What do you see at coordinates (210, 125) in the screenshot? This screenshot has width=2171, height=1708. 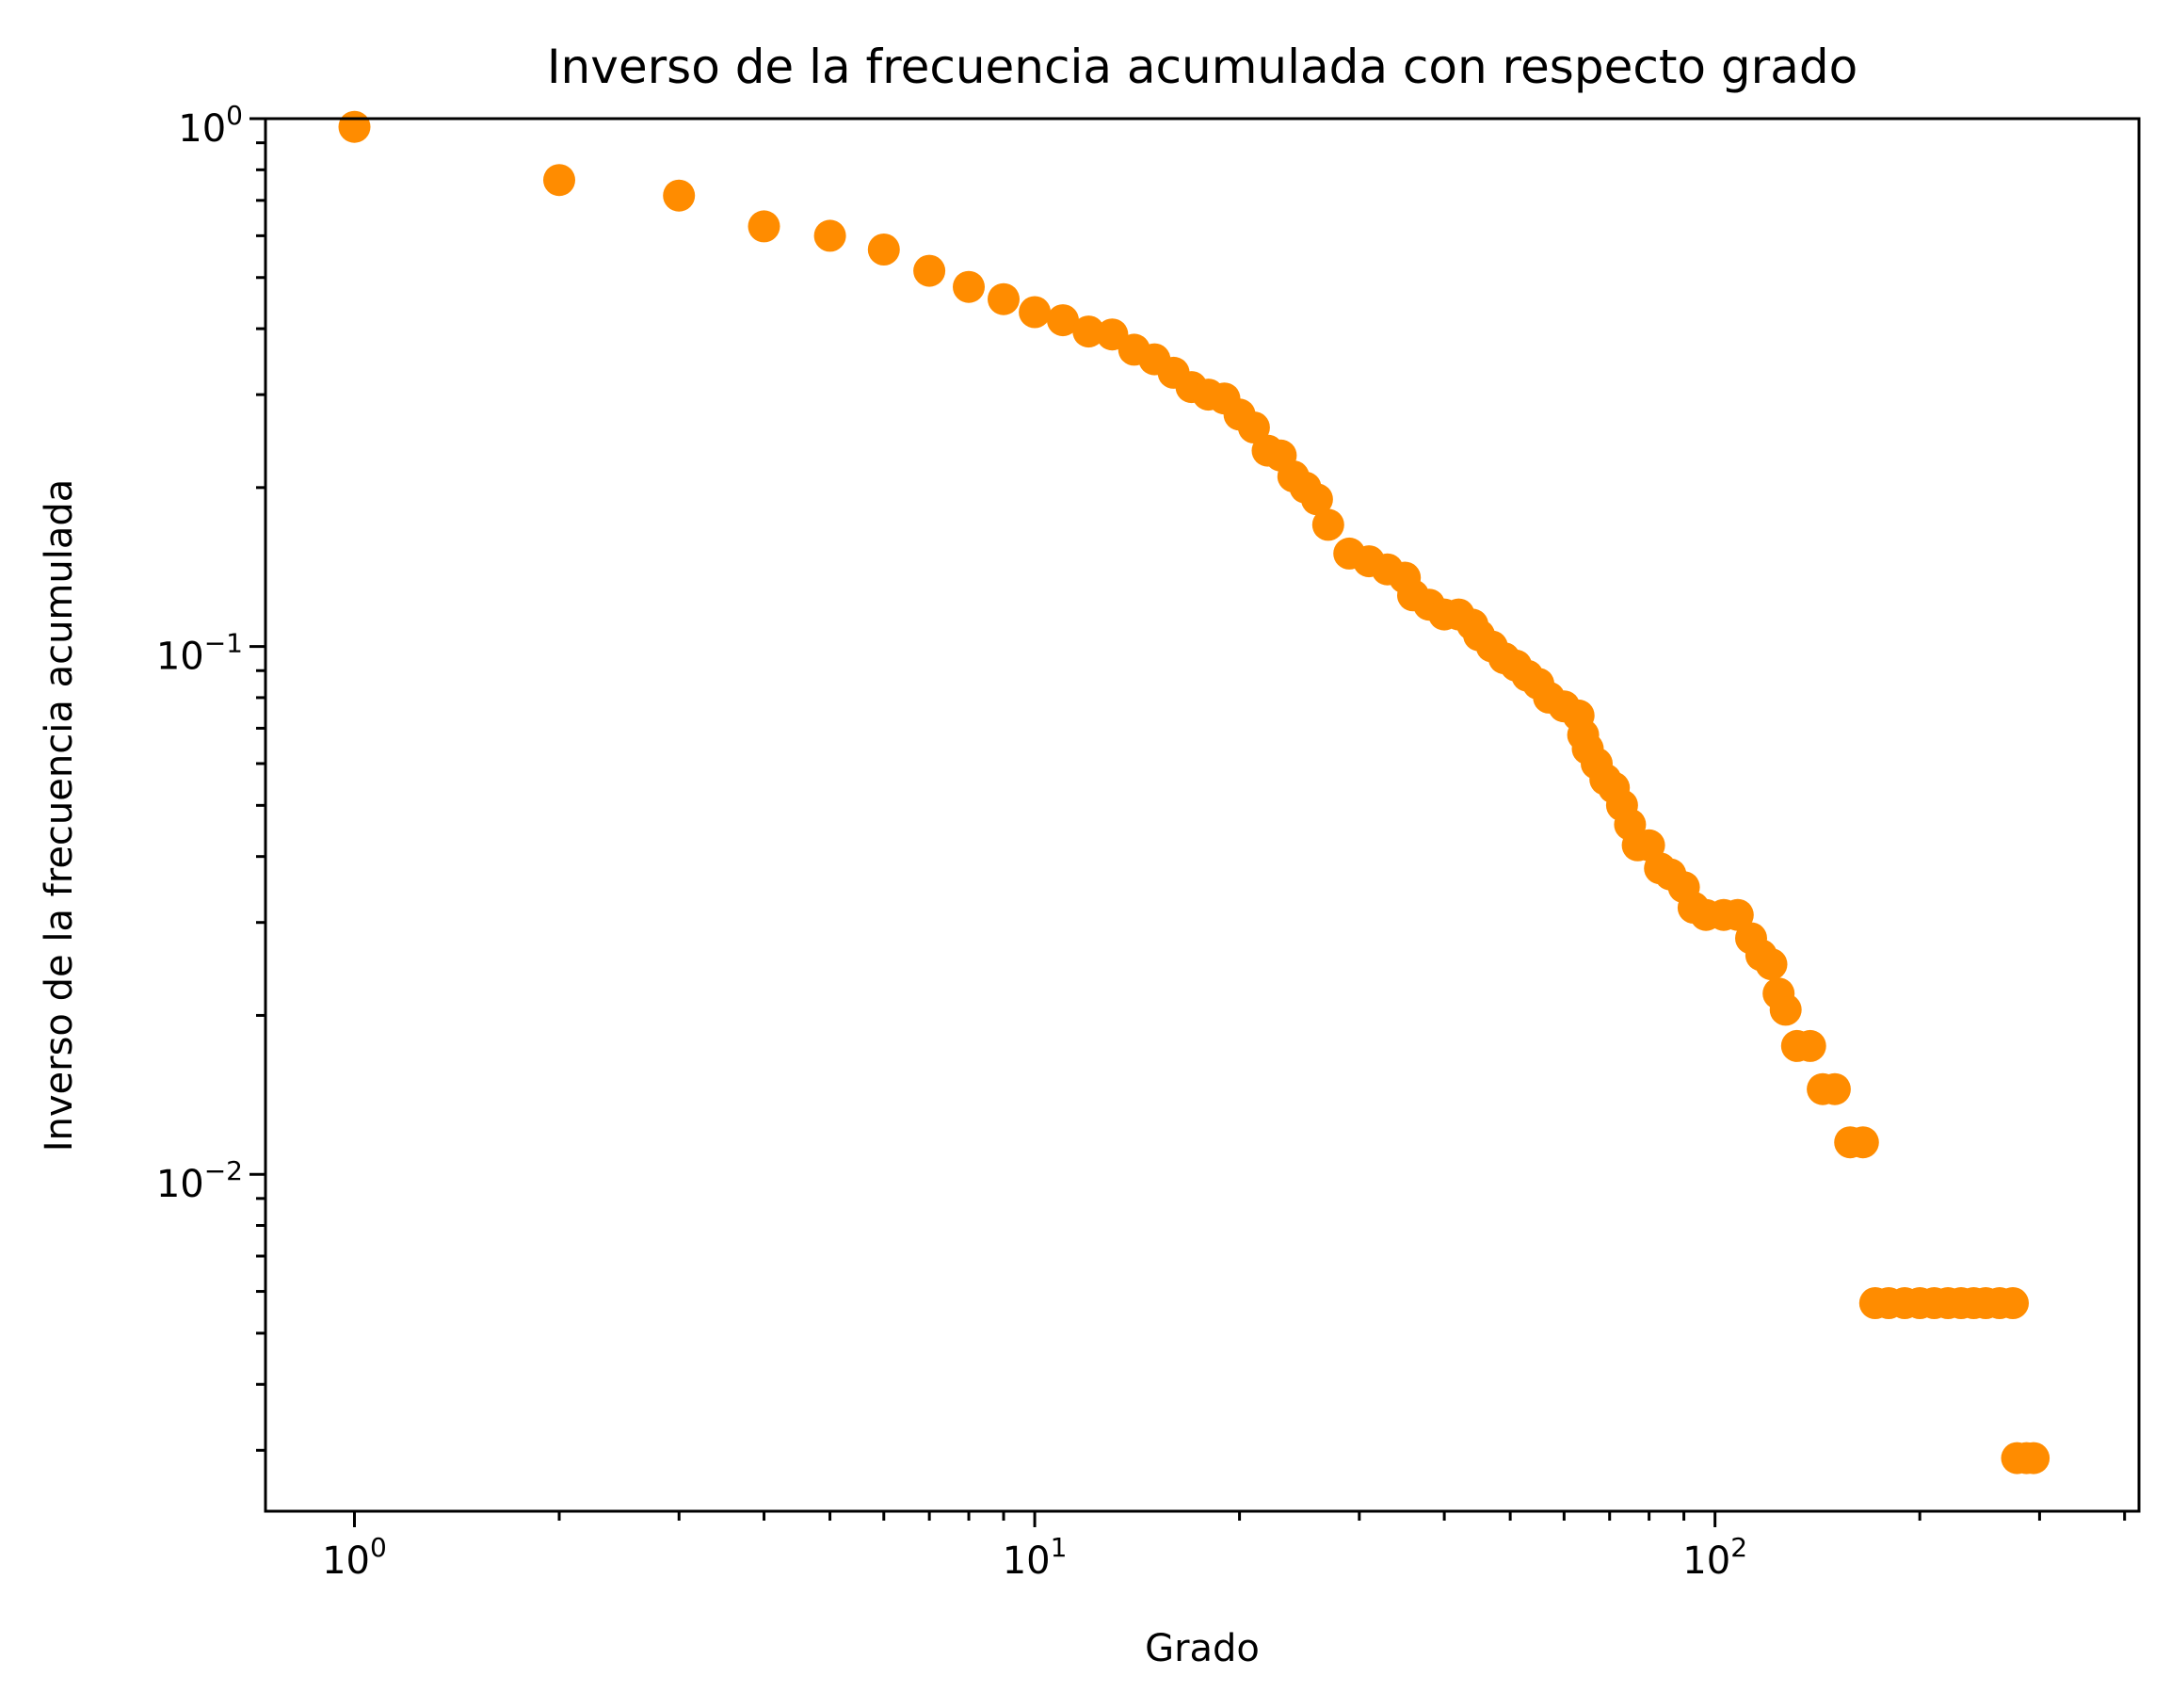 I see `y-tick-label: 10⁰` at bounding box center [210, 125].